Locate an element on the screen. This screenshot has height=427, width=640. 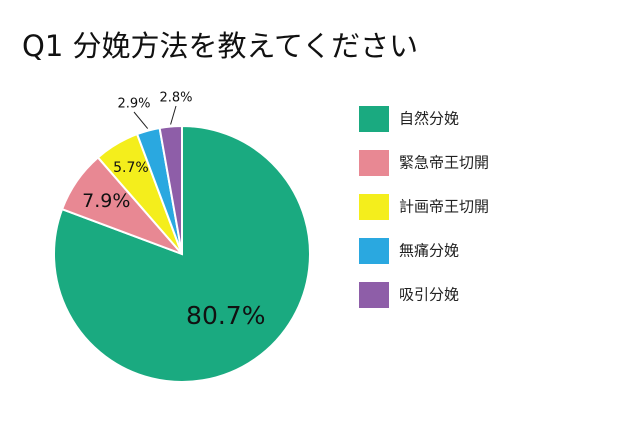
leader-line-vacuum is located at coordinates (173, 115).